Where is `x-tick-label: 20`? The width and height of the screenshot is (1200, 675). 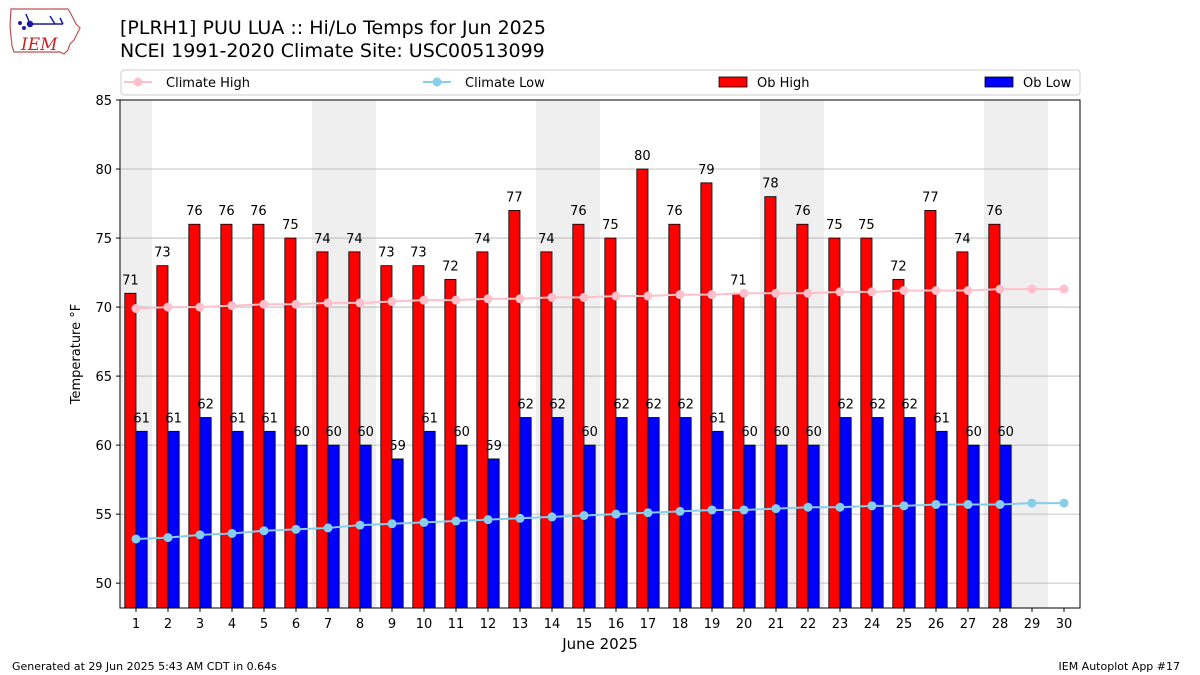
x-tick-label: 20 is located at coordinates (744, 624).